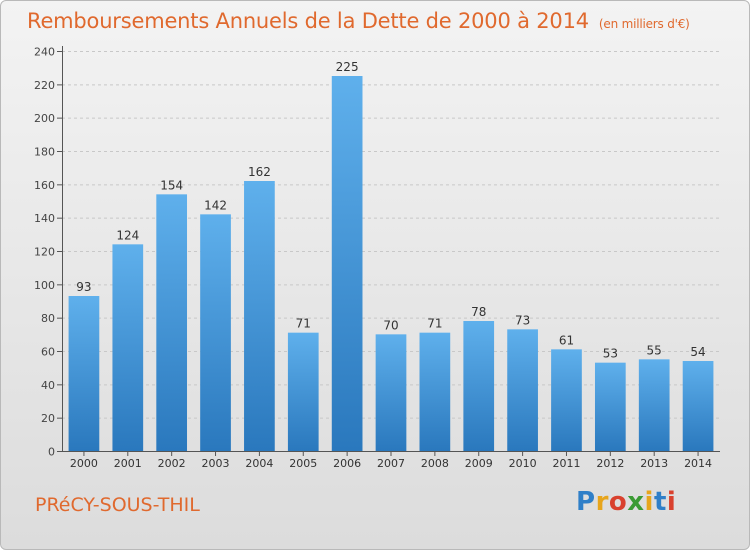  I want to click on x-tick-label-2006: 2006, so click(347, 463).